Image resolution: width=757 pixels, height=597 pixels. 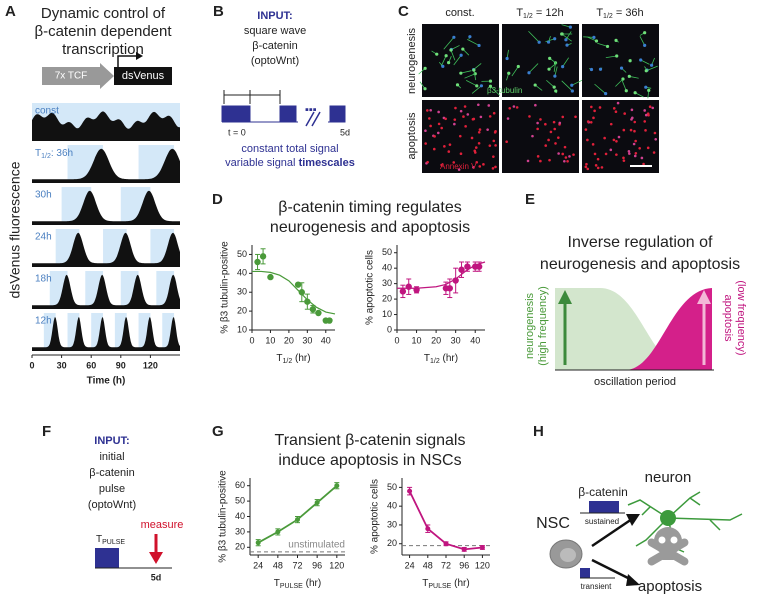 I want to click on row-label: const, so click(x=47, y=111).